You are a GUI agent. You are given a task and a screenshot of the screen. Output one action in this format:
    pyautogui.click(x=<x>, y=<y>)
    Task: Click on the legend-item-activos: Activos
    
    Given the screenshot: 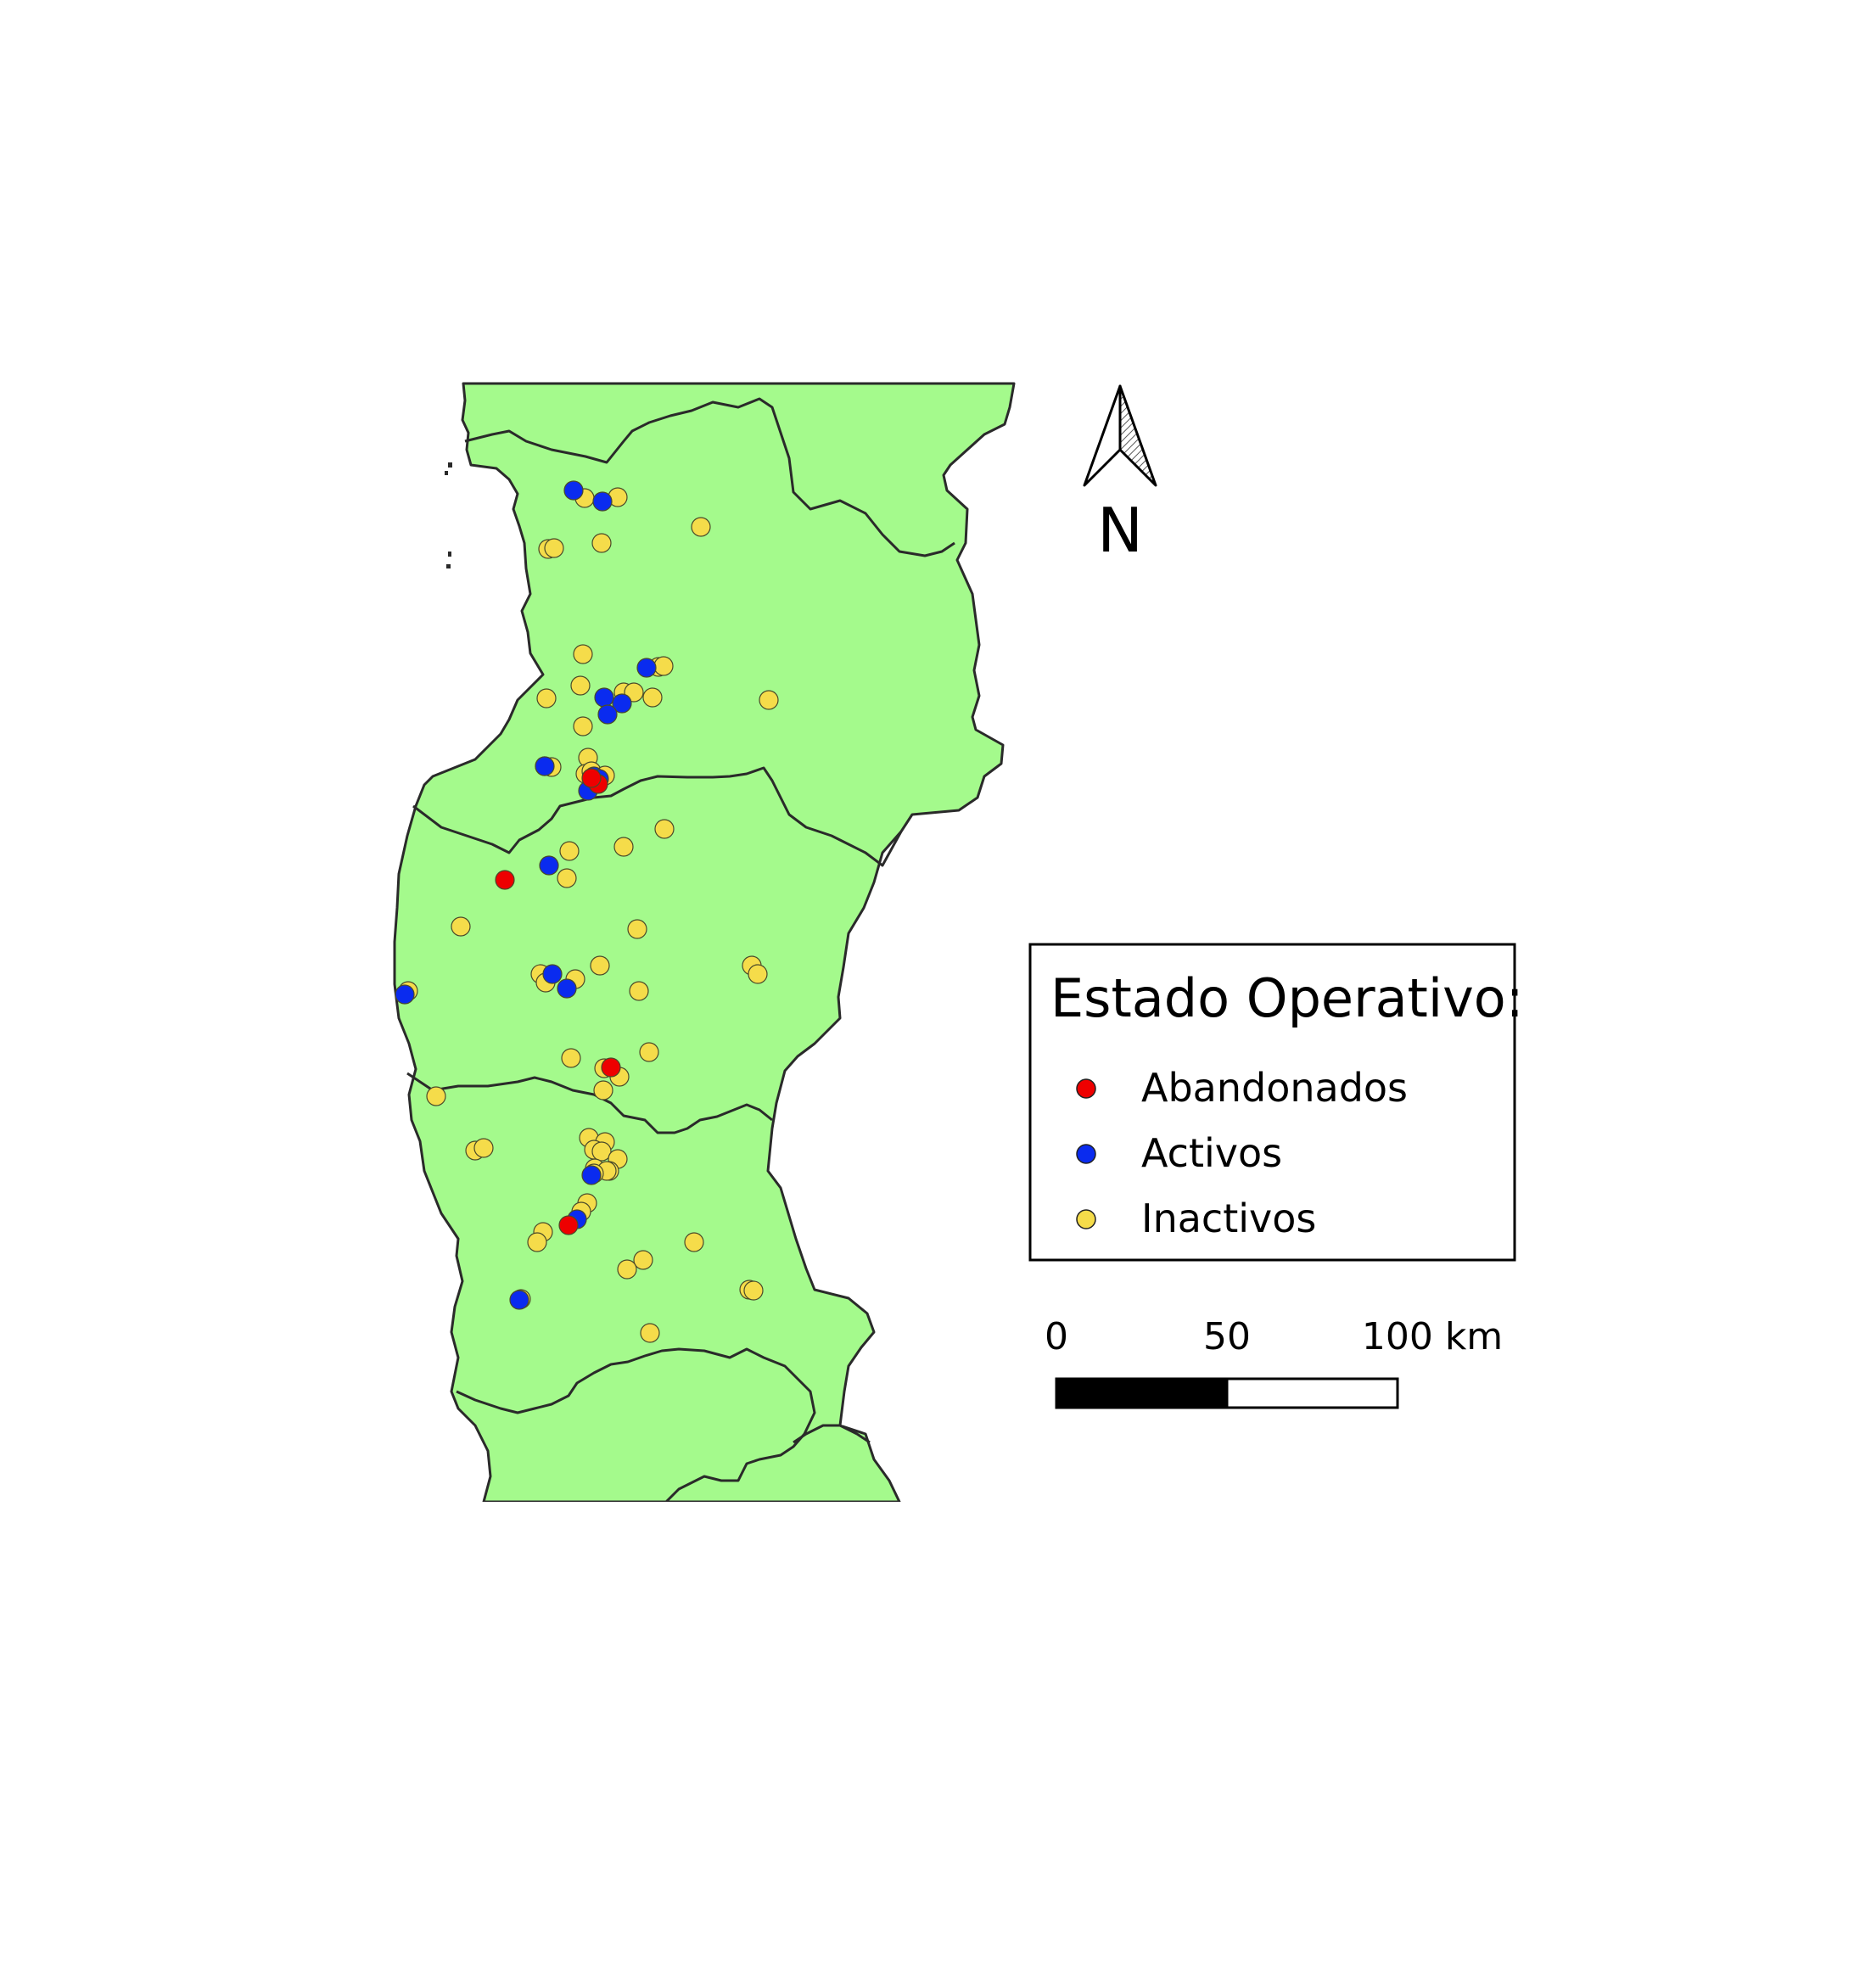 What is the action you would take?
    pyautogui.click(x=1179, y=1153)
    